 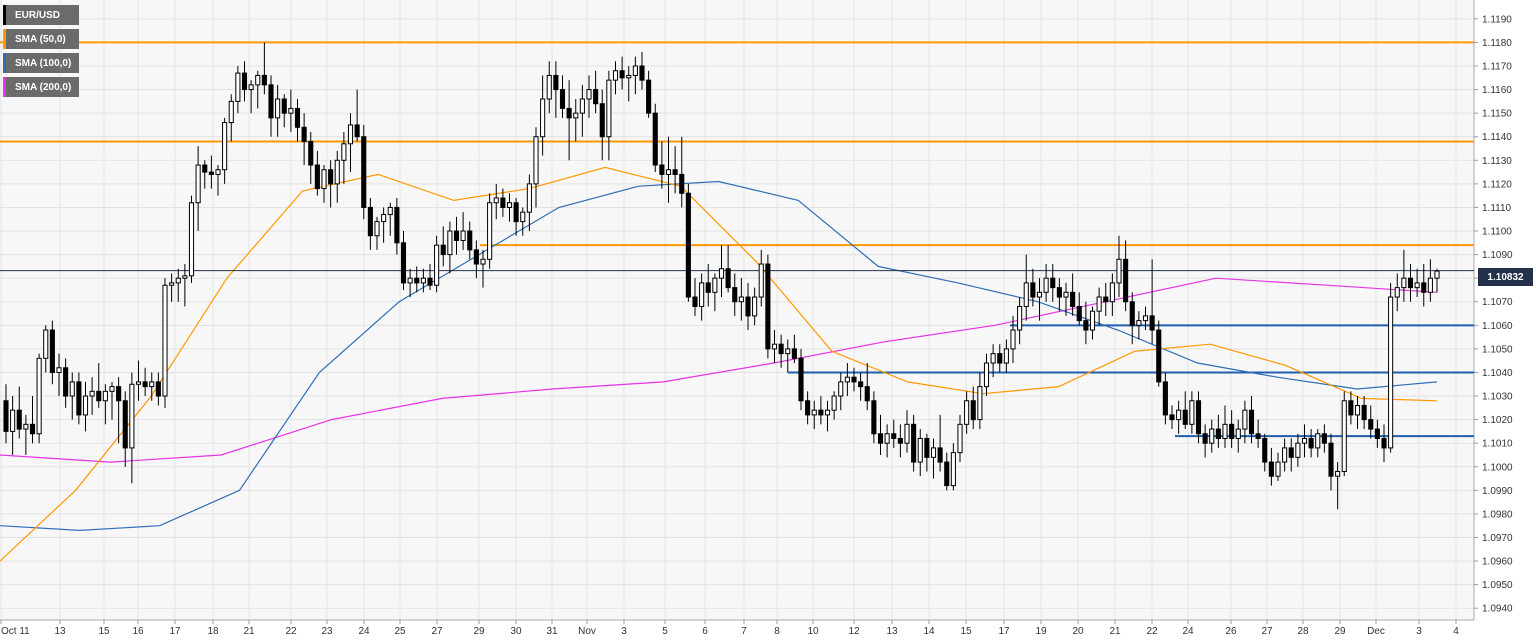 I want to click on y-tick-label: 1.1110, so click(x=1497, y=208).